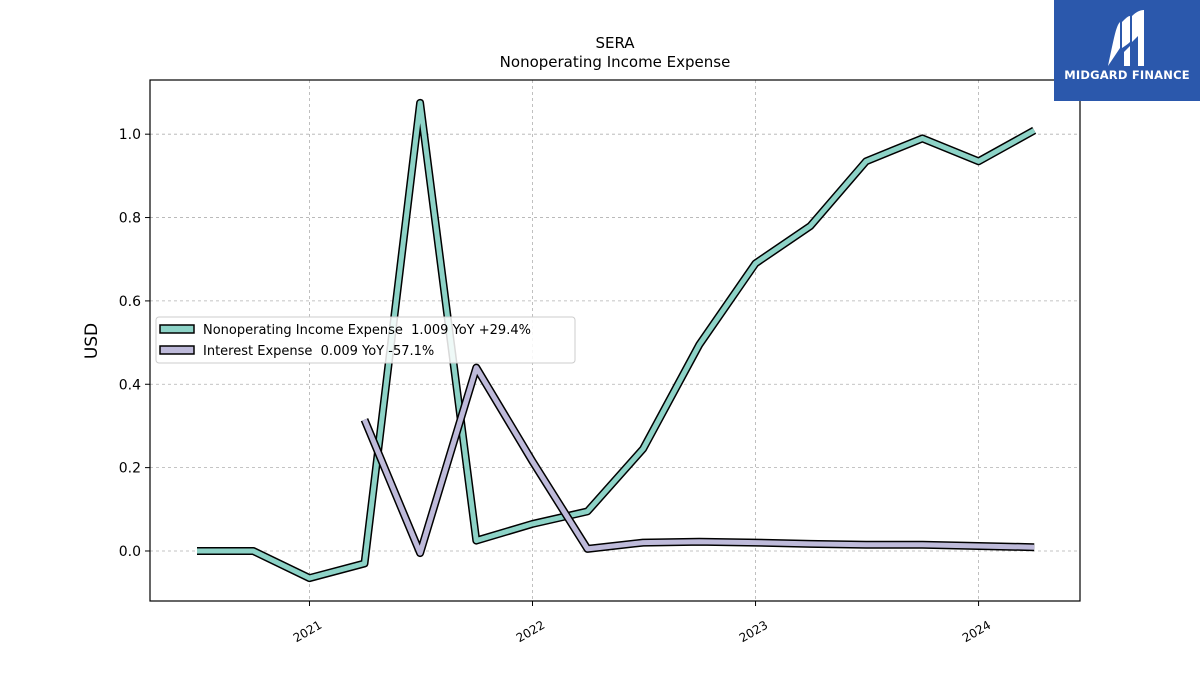 This screenshot has height=675, width=1200. What do you see at coordinates (130, 469) in the screenshot?
I see `y-tick-label: 0.2` at bounding box center [130, 469].